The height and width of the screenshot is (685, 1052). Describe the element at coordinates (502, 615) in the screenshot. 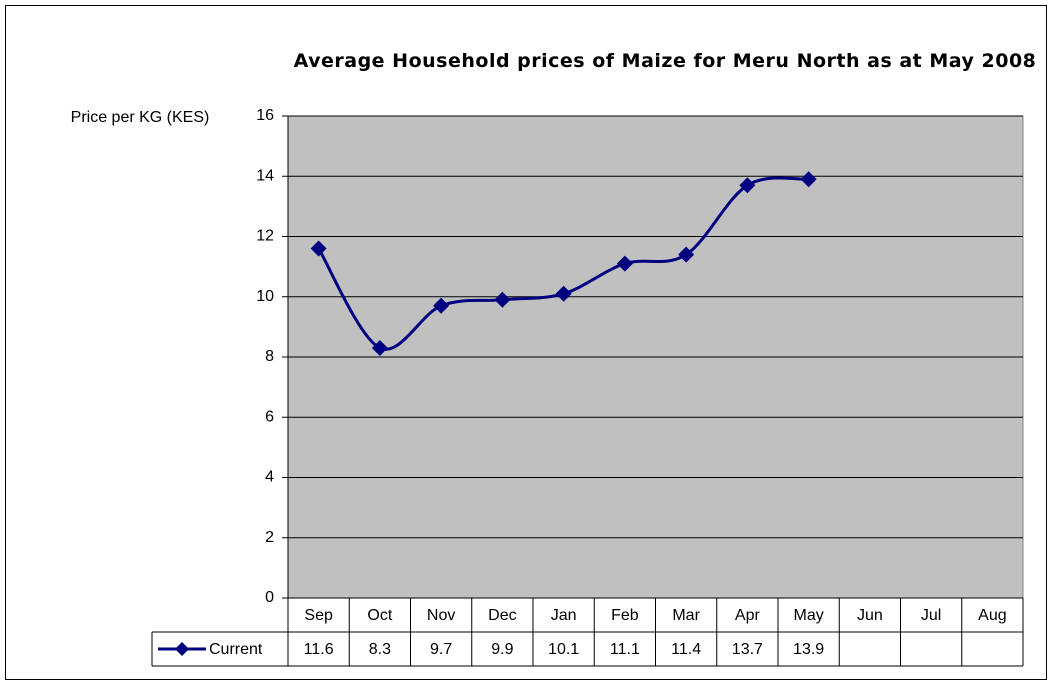

I see `x-tick-label: Dec` at that location.